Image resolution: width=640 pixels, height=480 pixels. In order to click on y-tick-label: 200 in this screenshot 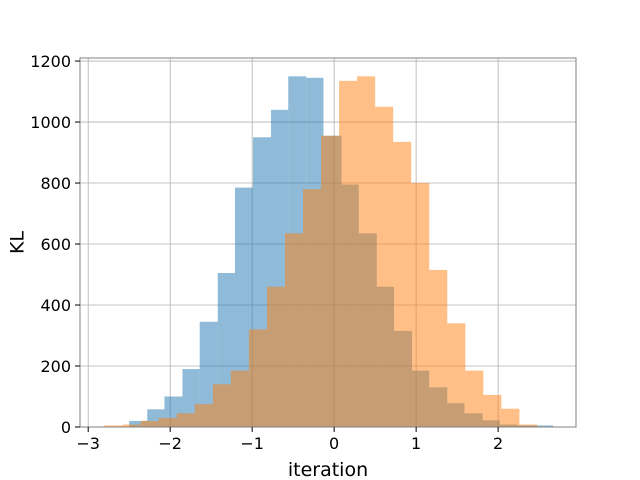, I will do `click(55, 366)`.